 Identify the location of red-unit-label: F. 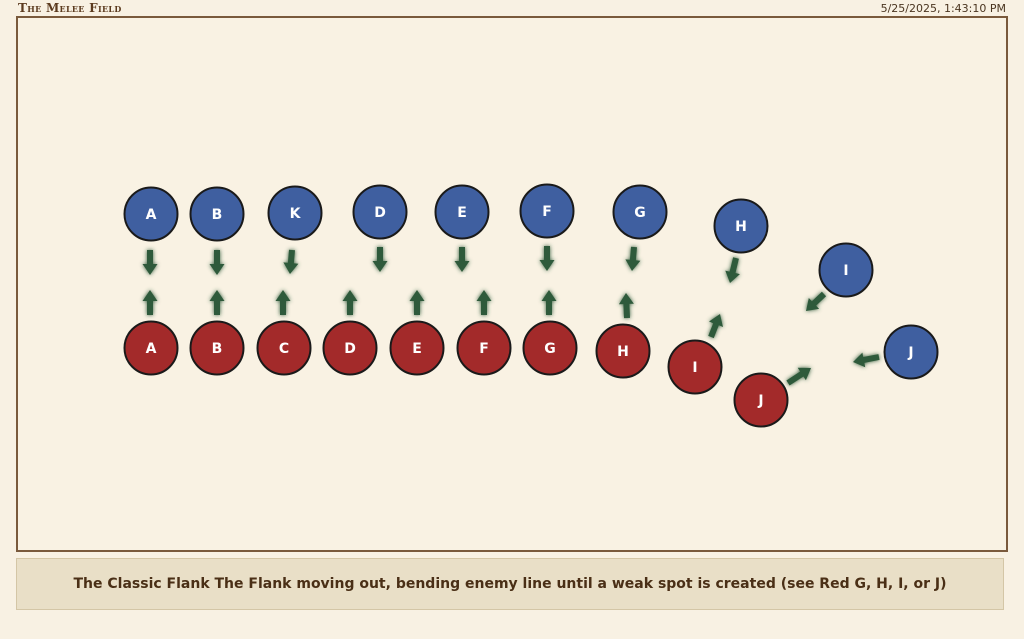
(484, 349).